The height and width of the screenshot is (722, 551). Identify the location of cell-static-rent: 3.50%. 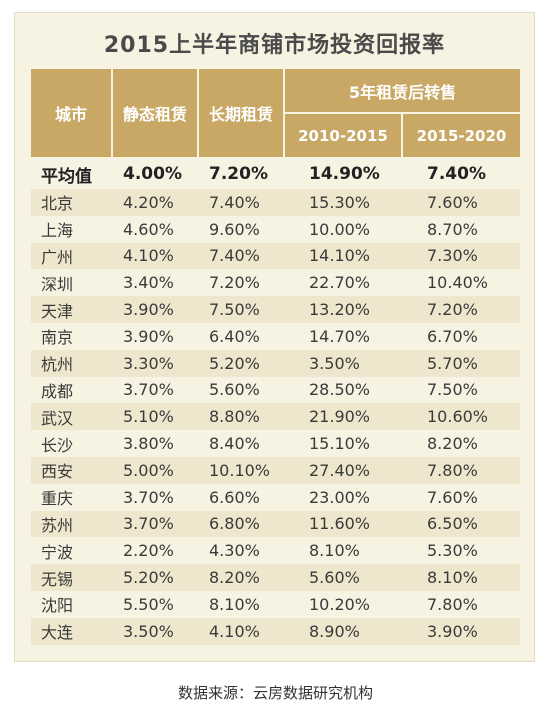
(156, 631).